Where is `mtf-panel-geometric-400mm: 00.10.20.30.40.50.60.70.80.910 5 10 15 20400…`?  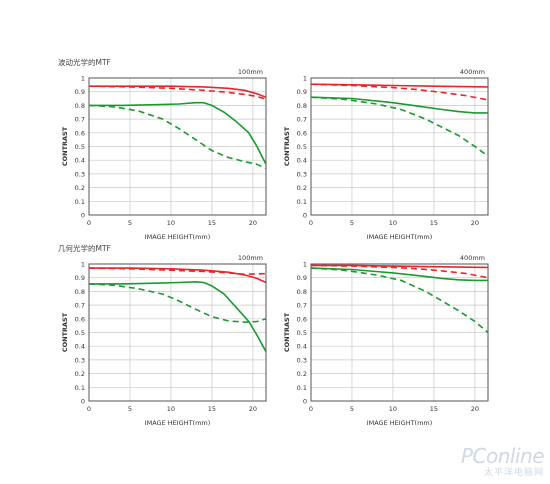 mtf-panel-geometric-400mm: 00.10.20.30.40.50.60.70.80.910 5 10 15 20400… is located at coordinates (386, 340).